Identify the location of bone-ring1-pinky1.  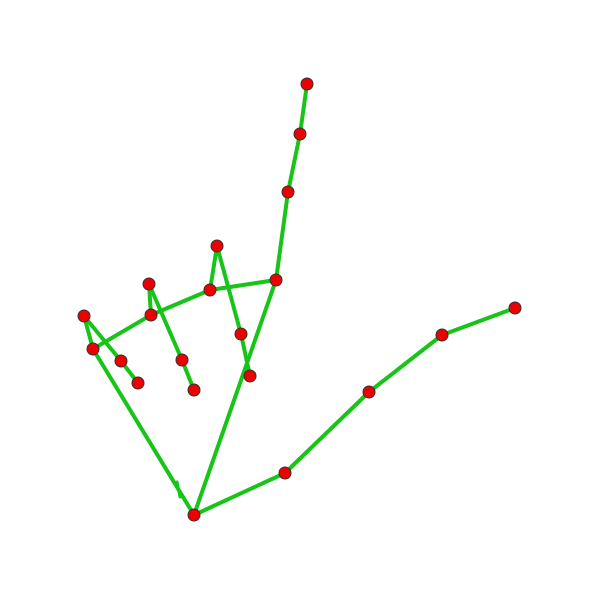
(122, 332).